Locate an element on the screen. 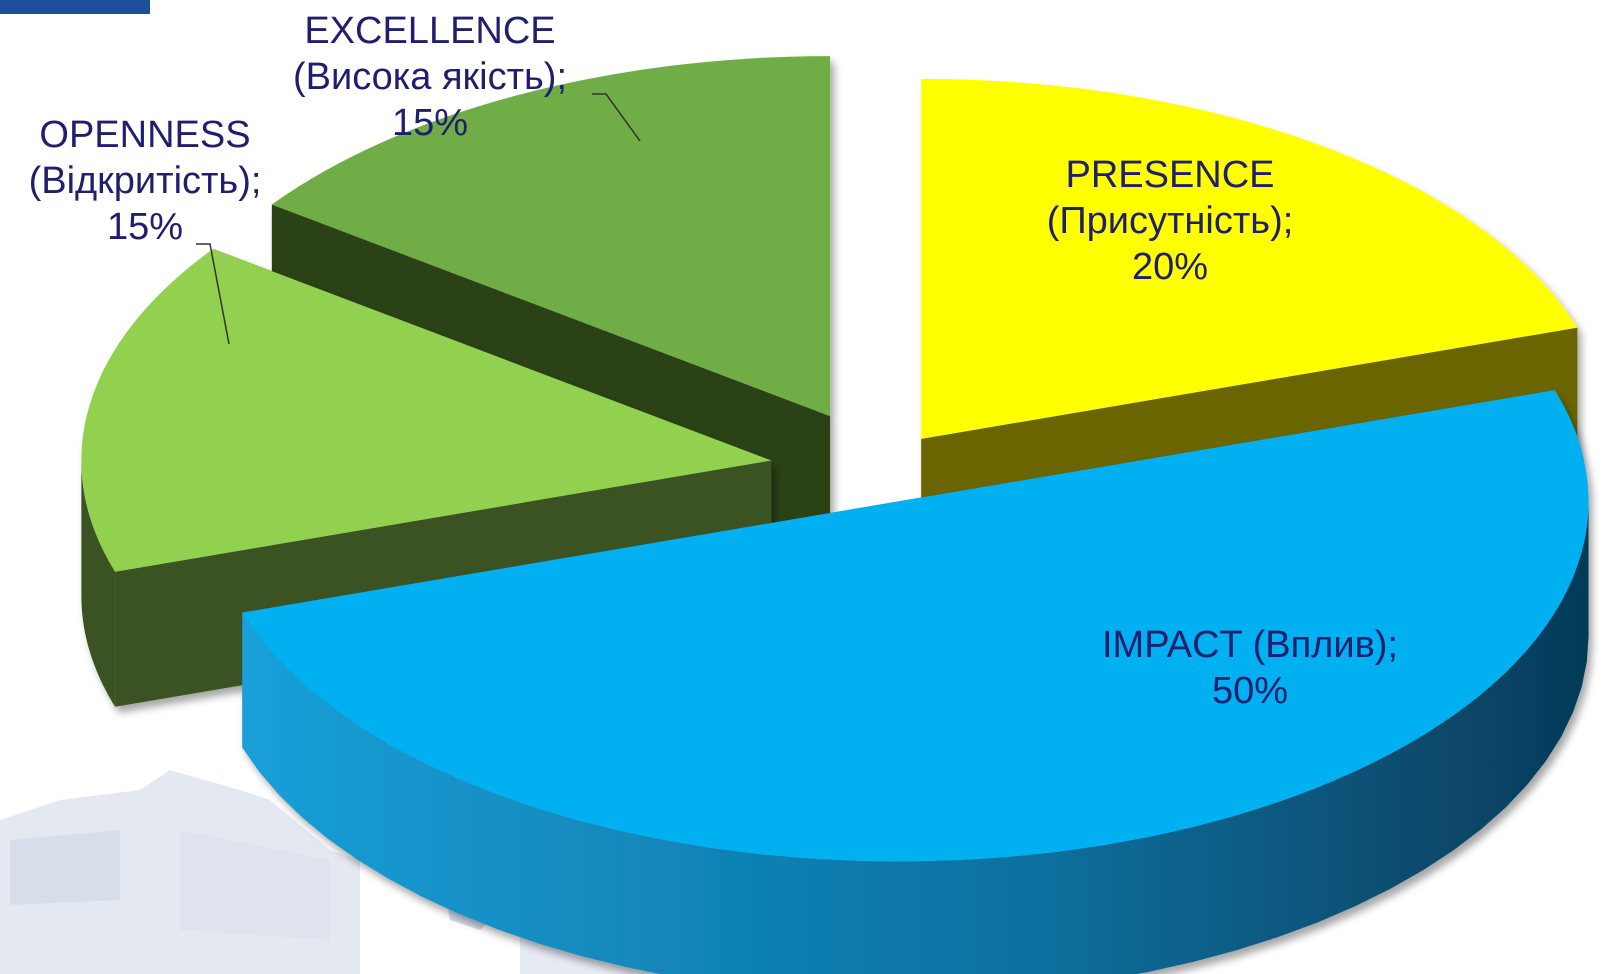 This screenshot has height=974, width=1621. excellence-label-name: EXCELLENCE is located at coordinates (430, 31).